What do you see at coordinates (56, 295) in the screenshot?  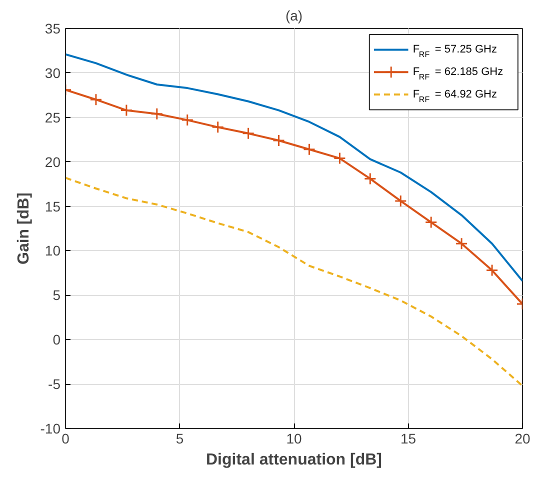 I see `y-tick-label: 5` at bounding box center [56, 295].